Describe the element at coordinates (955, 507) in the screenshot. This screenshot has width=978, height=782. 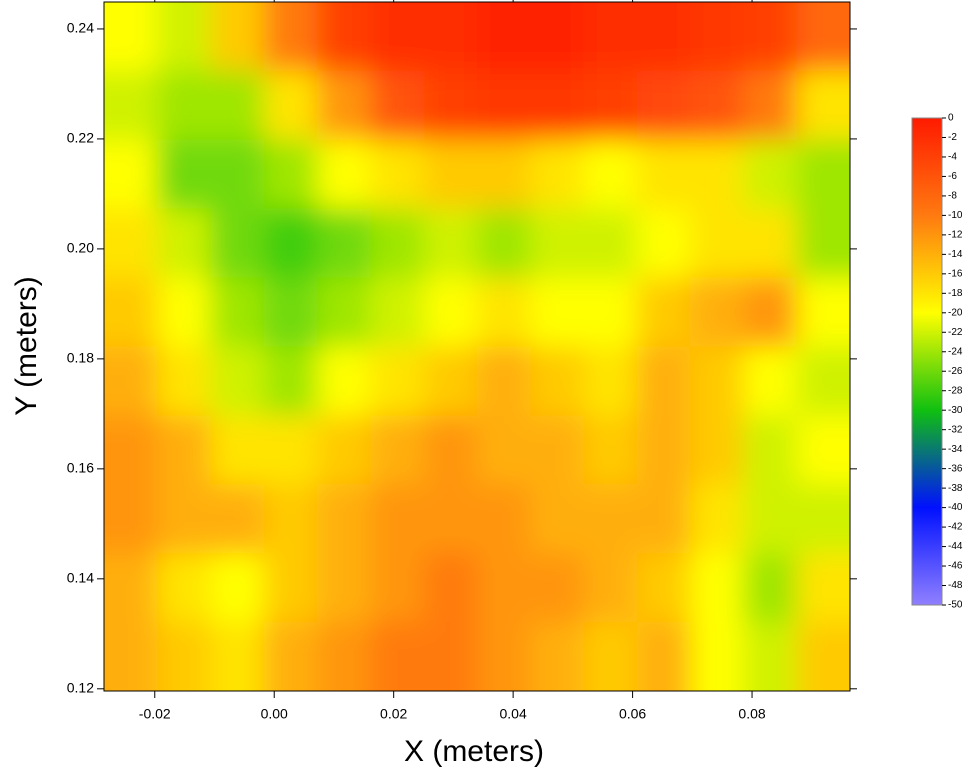
I see `colorbar-tick-label: -40` at that location.